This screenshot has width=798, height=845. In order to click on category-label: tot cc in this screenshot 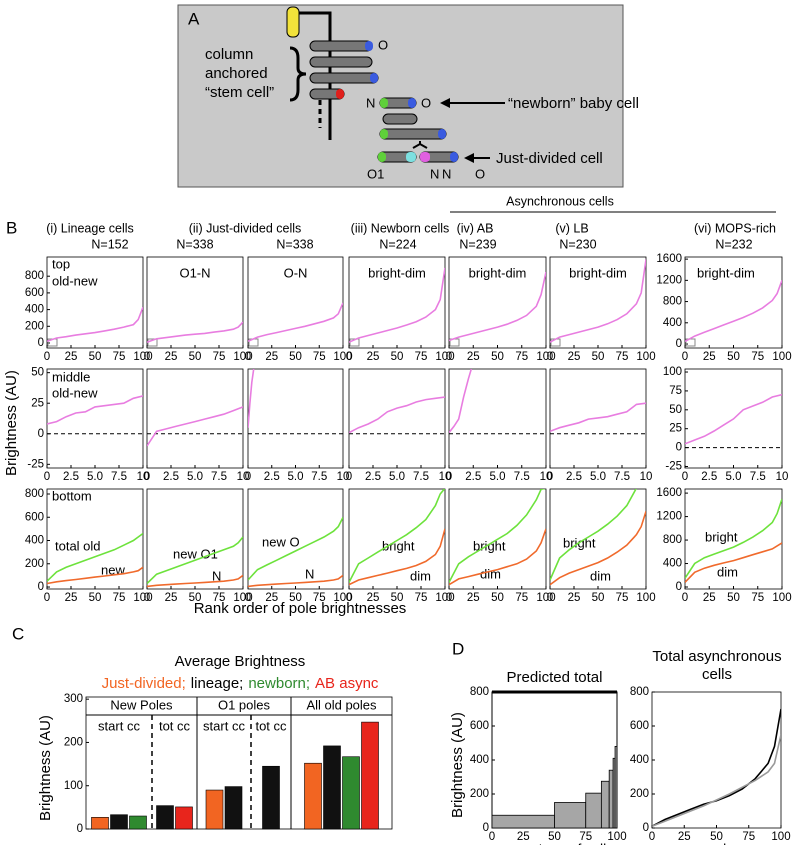, I will do `click(175, 725)`.